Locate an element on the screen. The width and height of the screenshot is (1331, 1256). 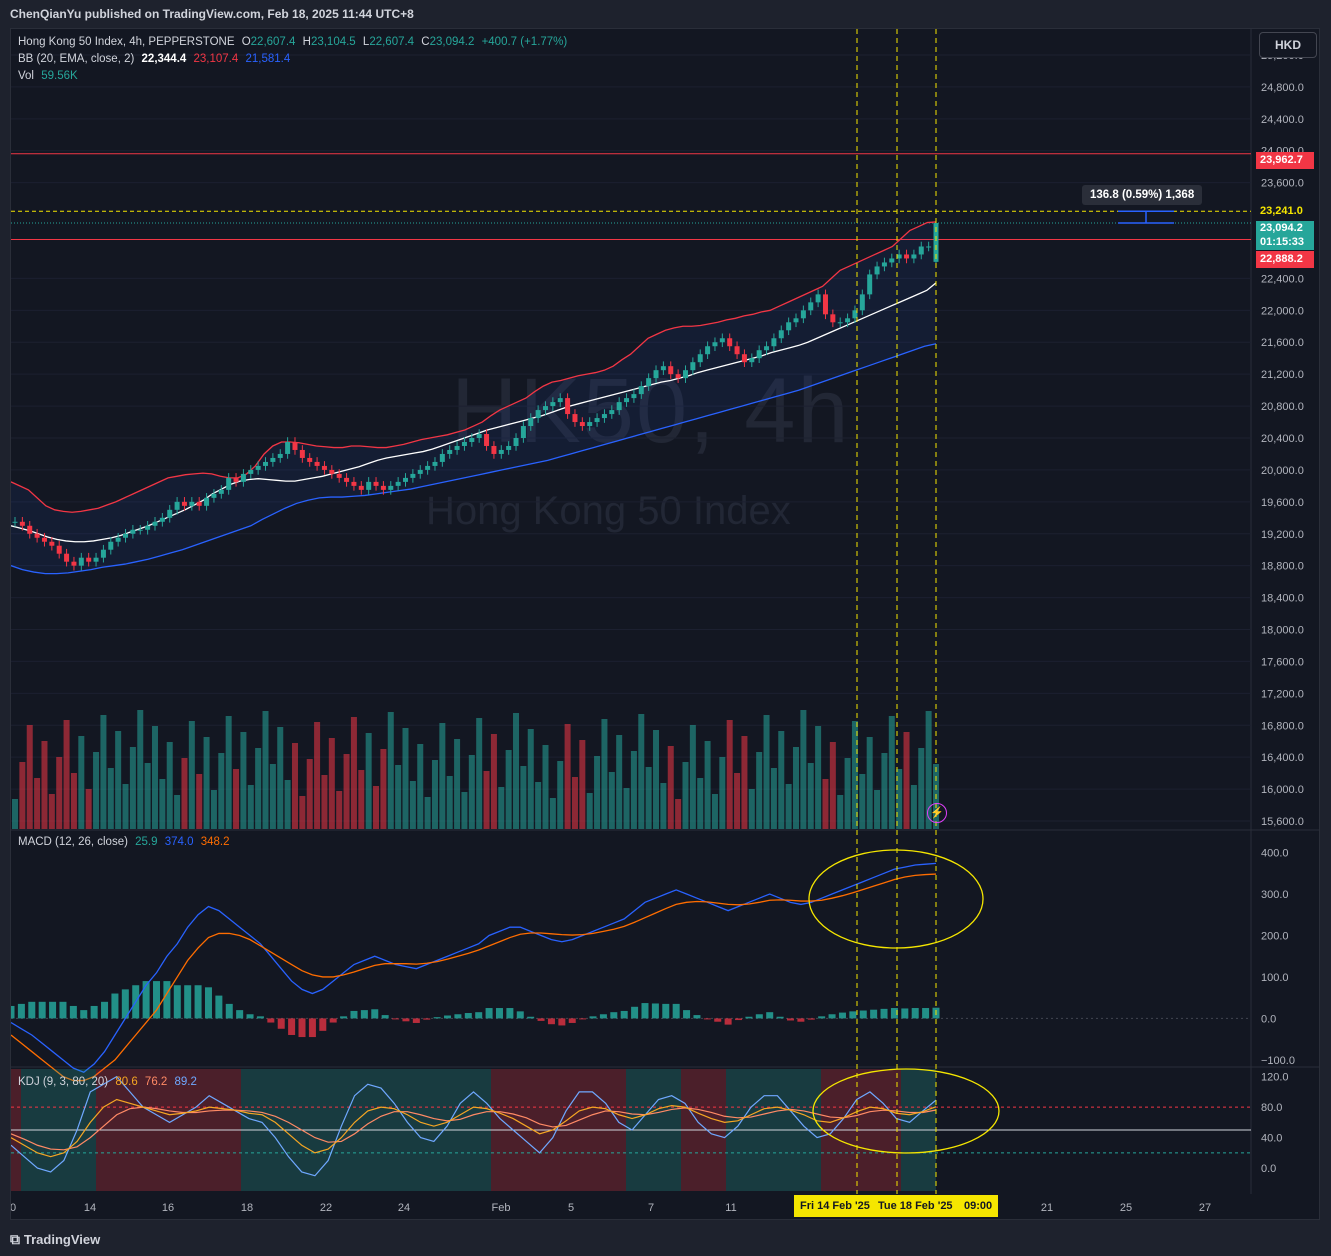
legend-h-label: H is located at coordinates (306, 42).